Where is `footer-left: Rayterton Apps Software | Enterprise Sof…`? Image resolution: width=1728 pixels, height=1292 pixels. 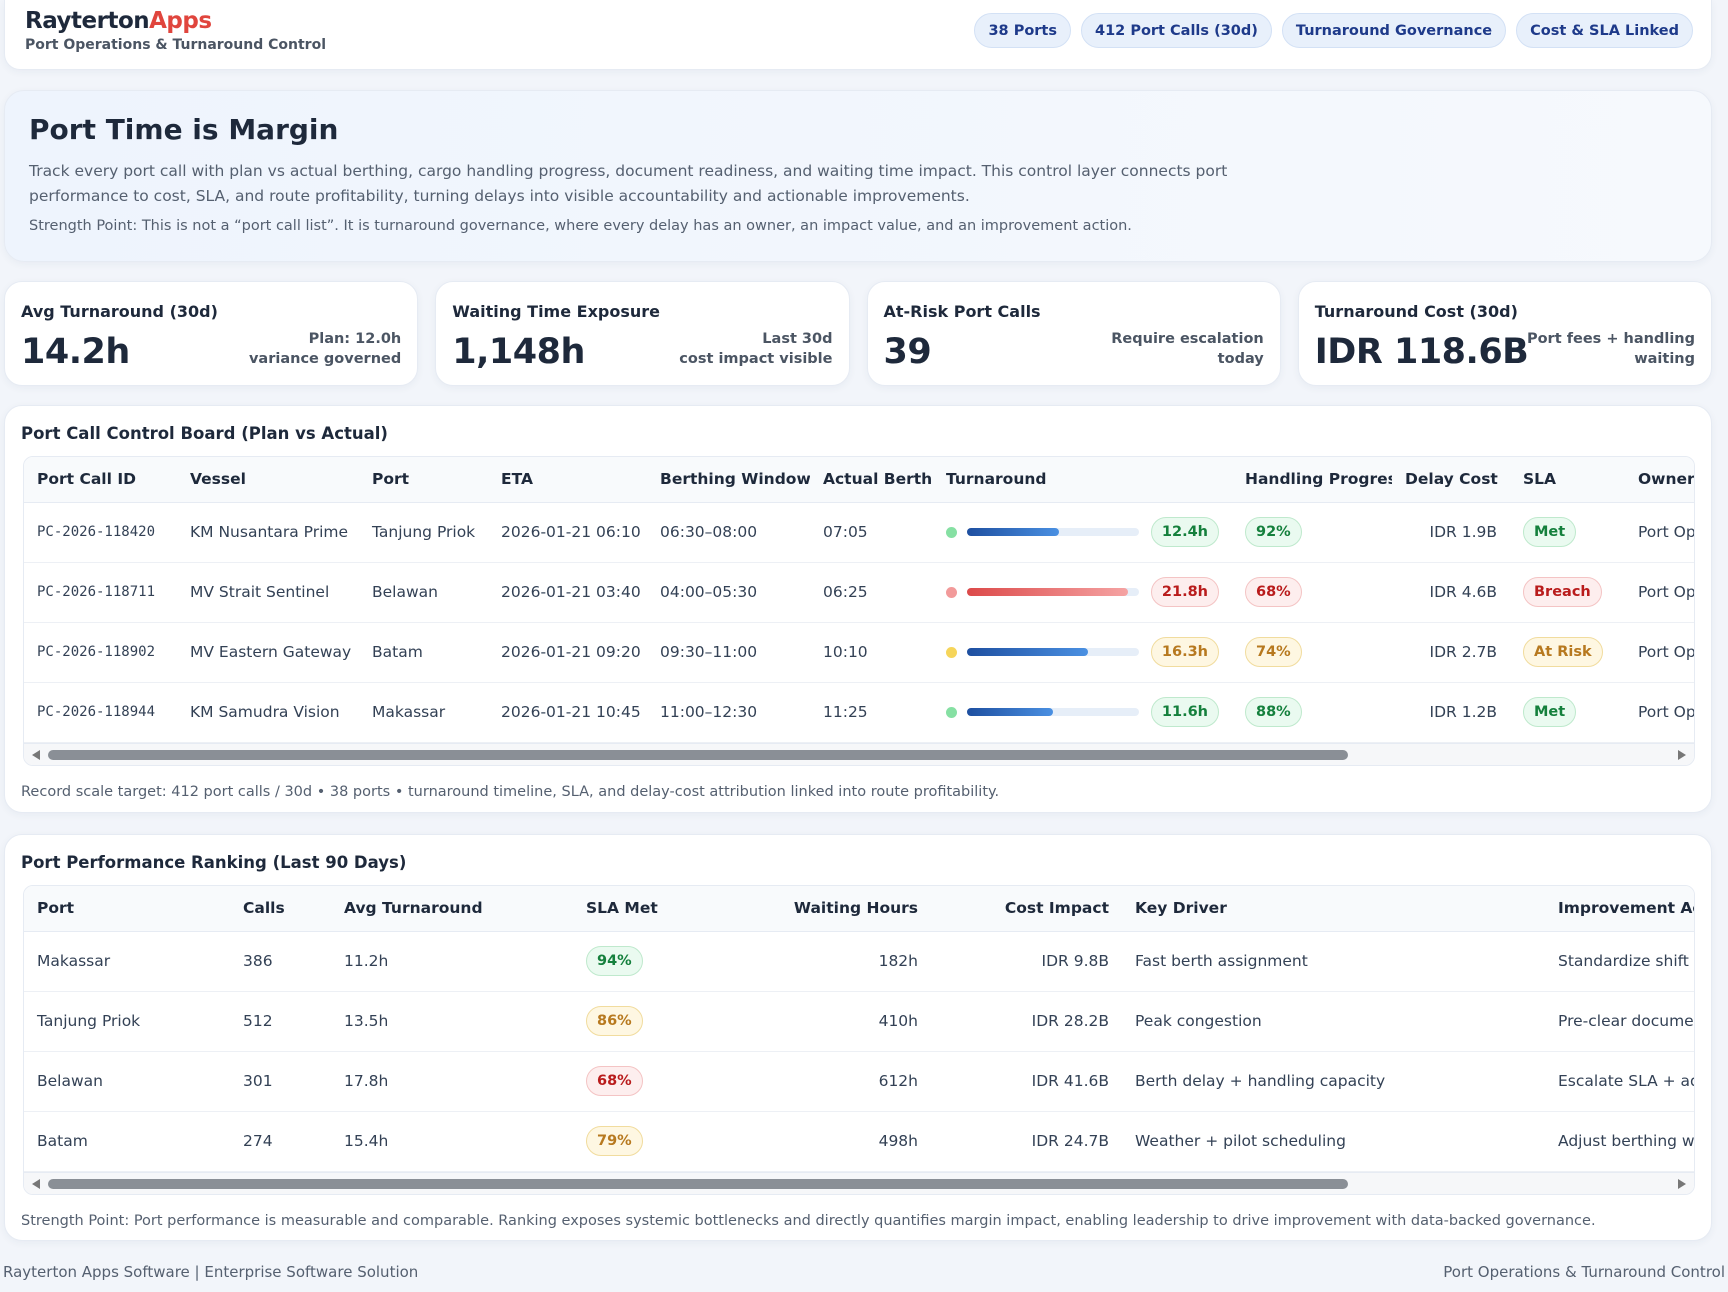
footer-left: Rayterton Apps Software | Enterprise Sof… is located at coordinates (210, 1272).